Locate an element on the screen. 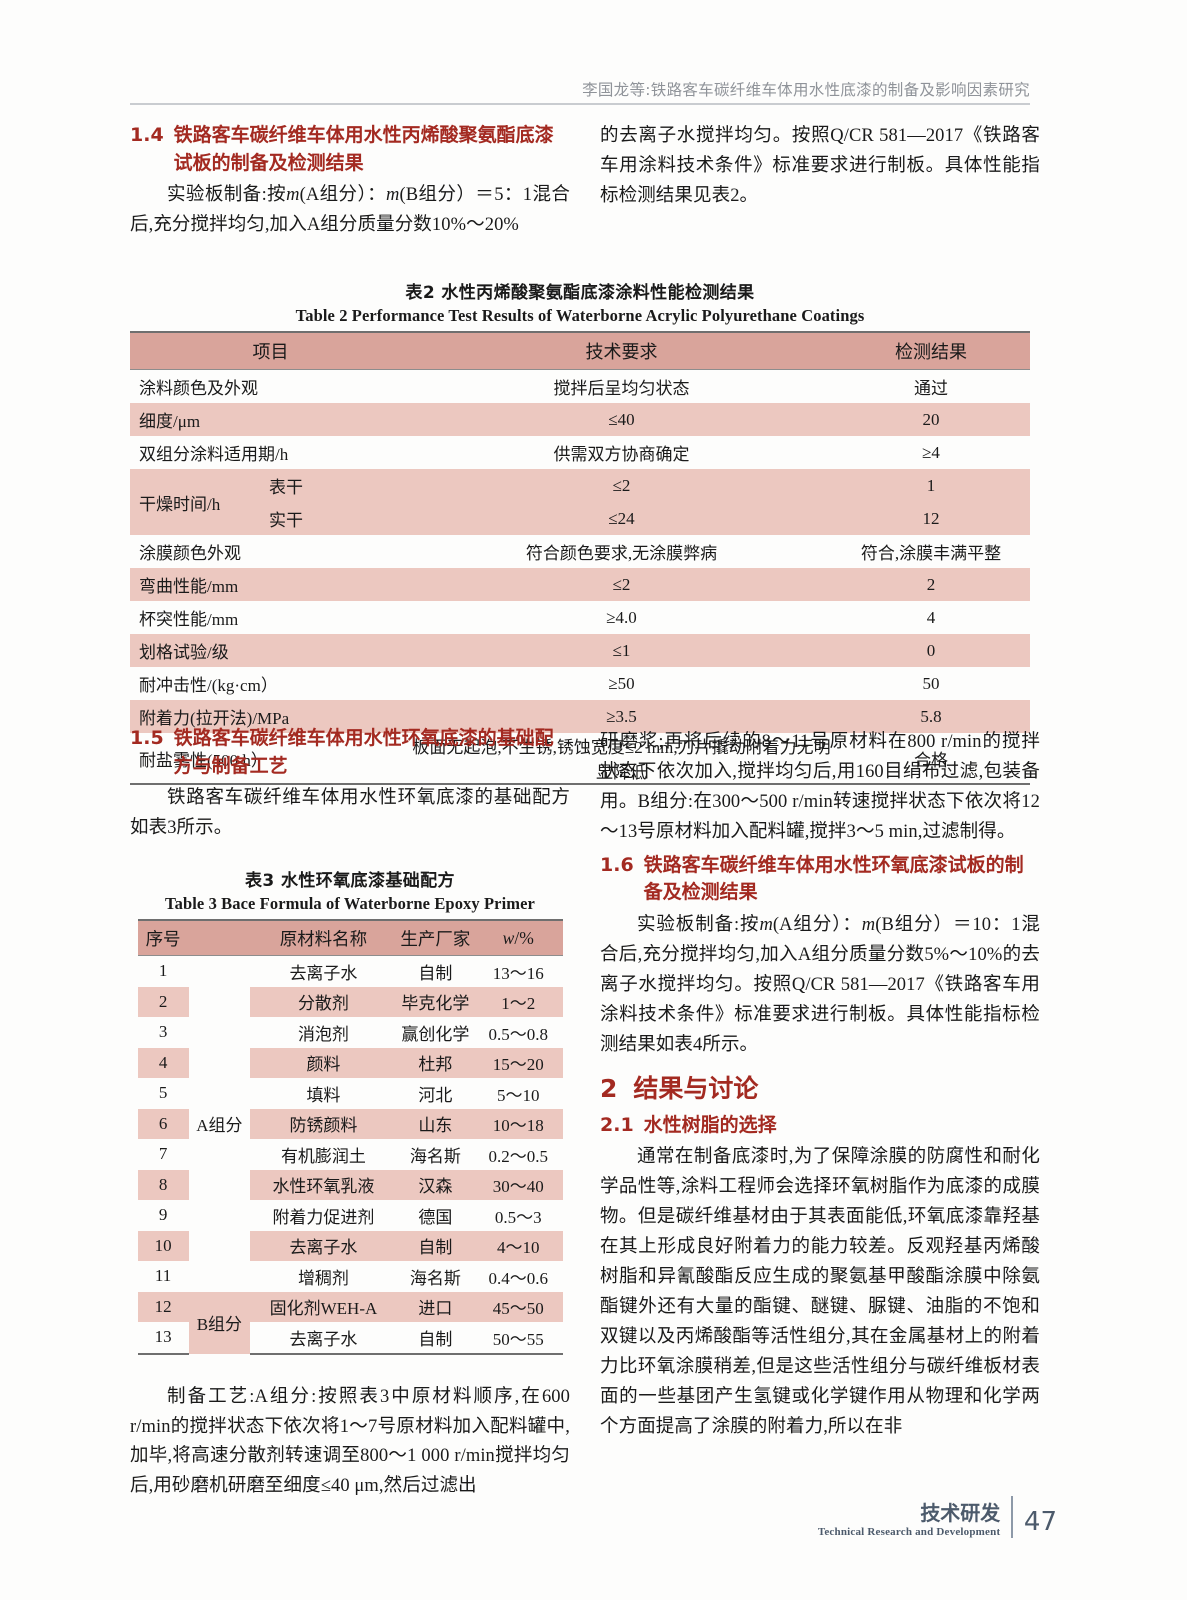  table3-header-row: 序号 原材料名称 生产厂家 w/% is located at coordinates (350, 938).